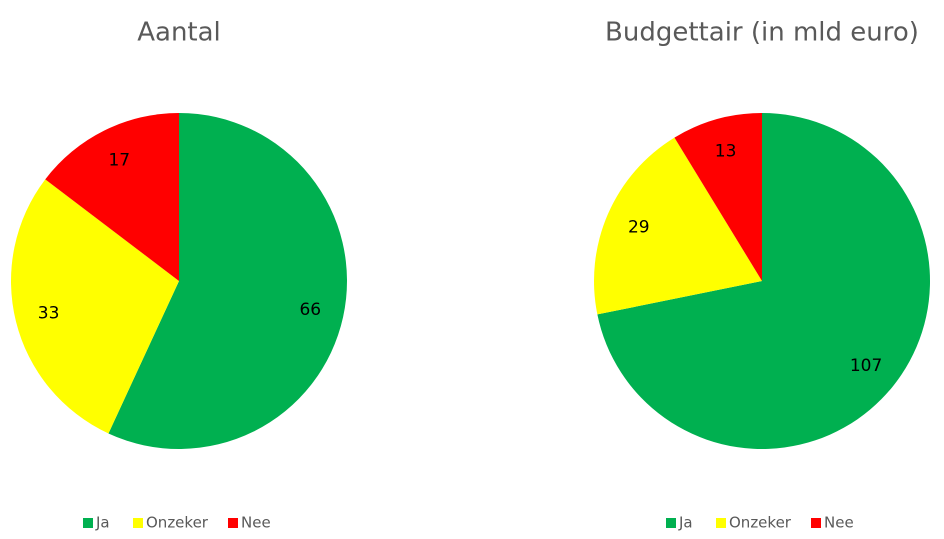 The image size is (944, 539). Describe the element at coordinates (639, 227) in the screenshot. I see `data-label: 29` at that location.